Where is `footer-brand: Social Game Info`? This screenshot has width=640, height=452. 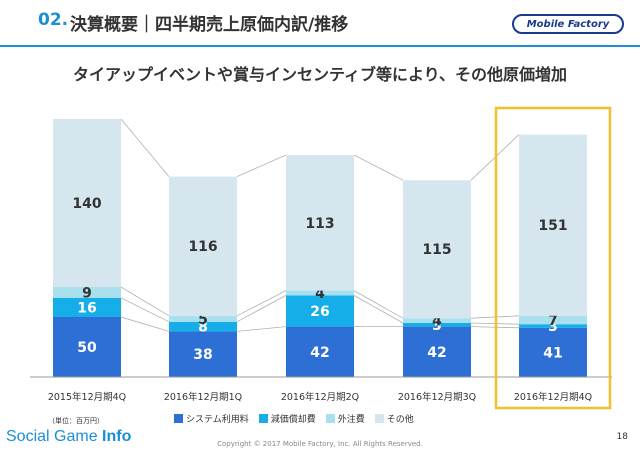
footer-brand: Social Game Info is located at coordinates (68, 437).